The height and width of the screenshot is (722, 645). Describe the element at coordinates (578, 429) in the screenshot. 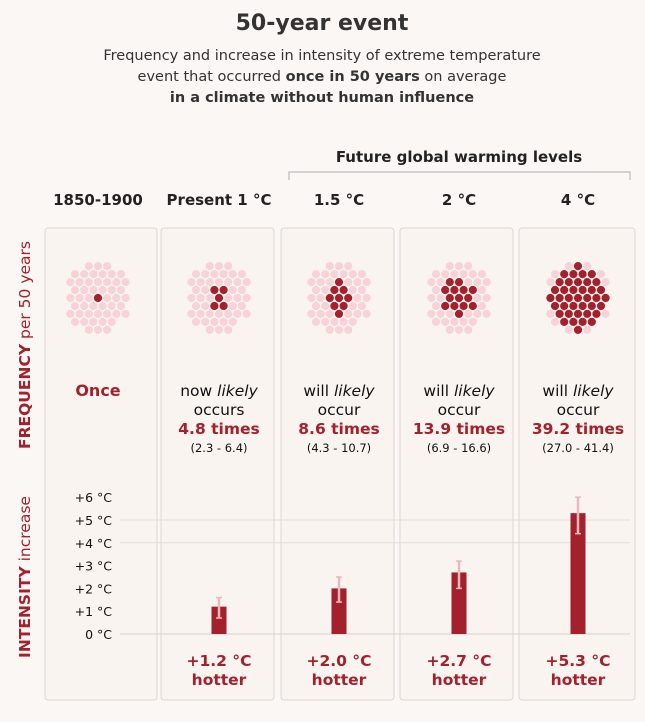

I see `frequency-value: 39.2 times` at that location.